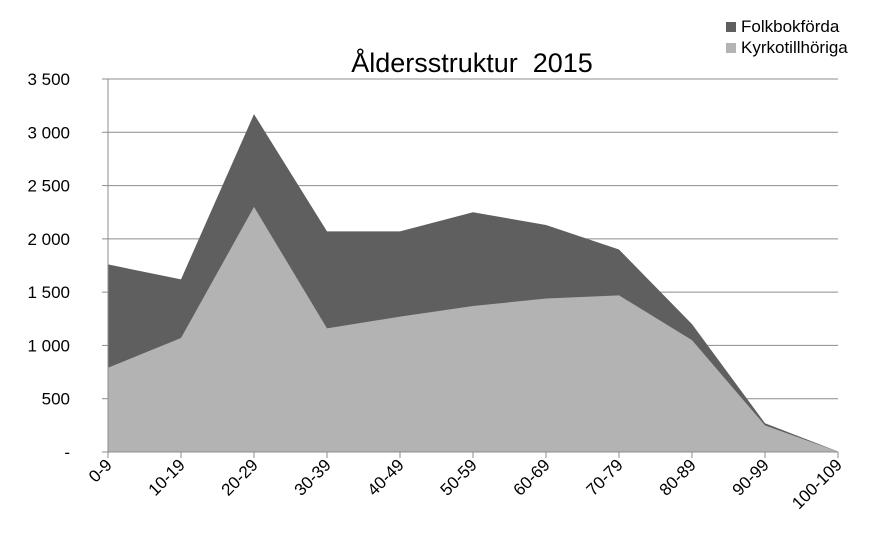 The image size is (895, 537). What do you see at coordinates (787, 37) in the screenshot?
I see `legend: Folkbokförda Kyrkotillhöriga` at bounding box center [787, 37].